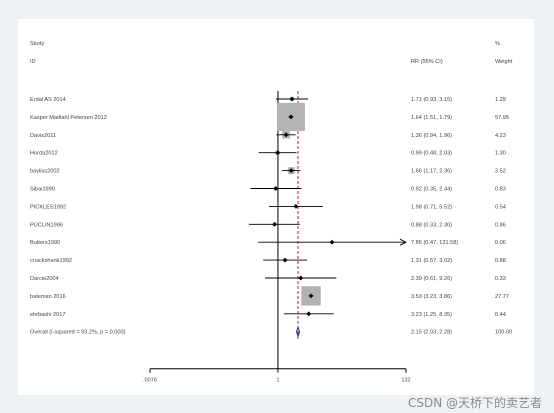 The width and height of the screenshot is (554, 413). Describe the element at coordinates (68, 118) in the screenshot. I see `study-label: Kasper Madlahl Petersen 2012` at that location.